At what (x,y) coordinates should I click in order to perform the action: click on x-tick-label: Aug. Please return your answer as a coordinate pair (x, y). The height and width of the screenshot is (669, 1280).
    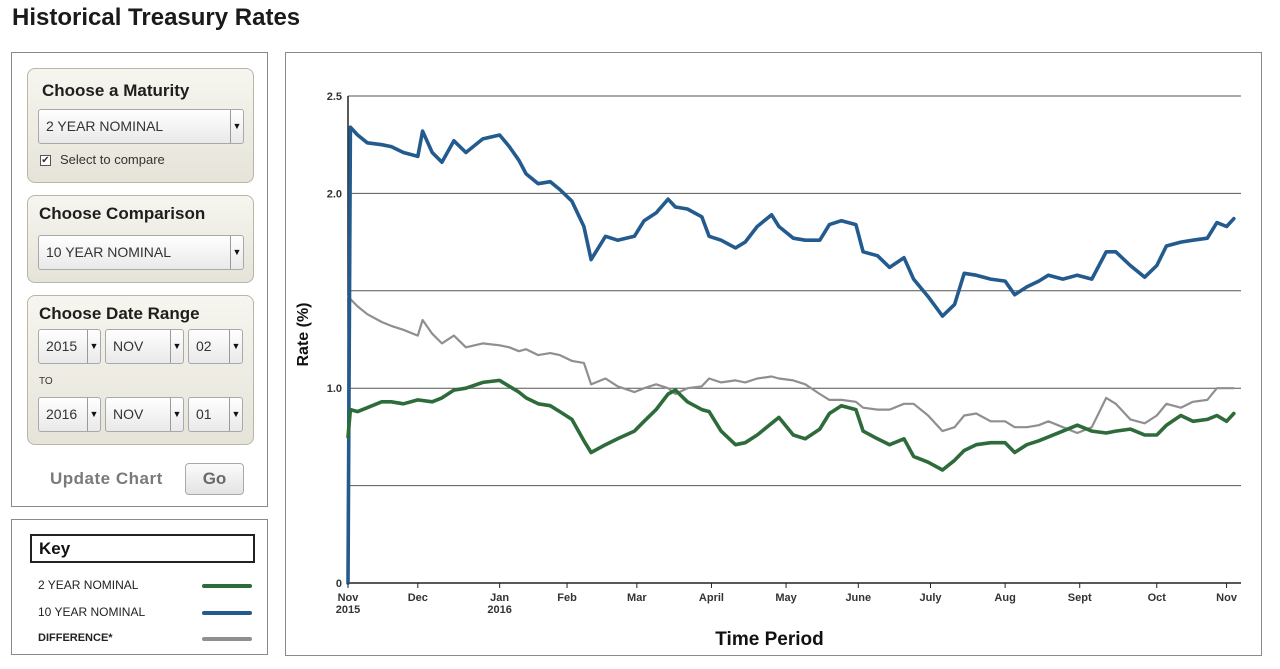
    Looking at the image, I should click on (1004, 598).